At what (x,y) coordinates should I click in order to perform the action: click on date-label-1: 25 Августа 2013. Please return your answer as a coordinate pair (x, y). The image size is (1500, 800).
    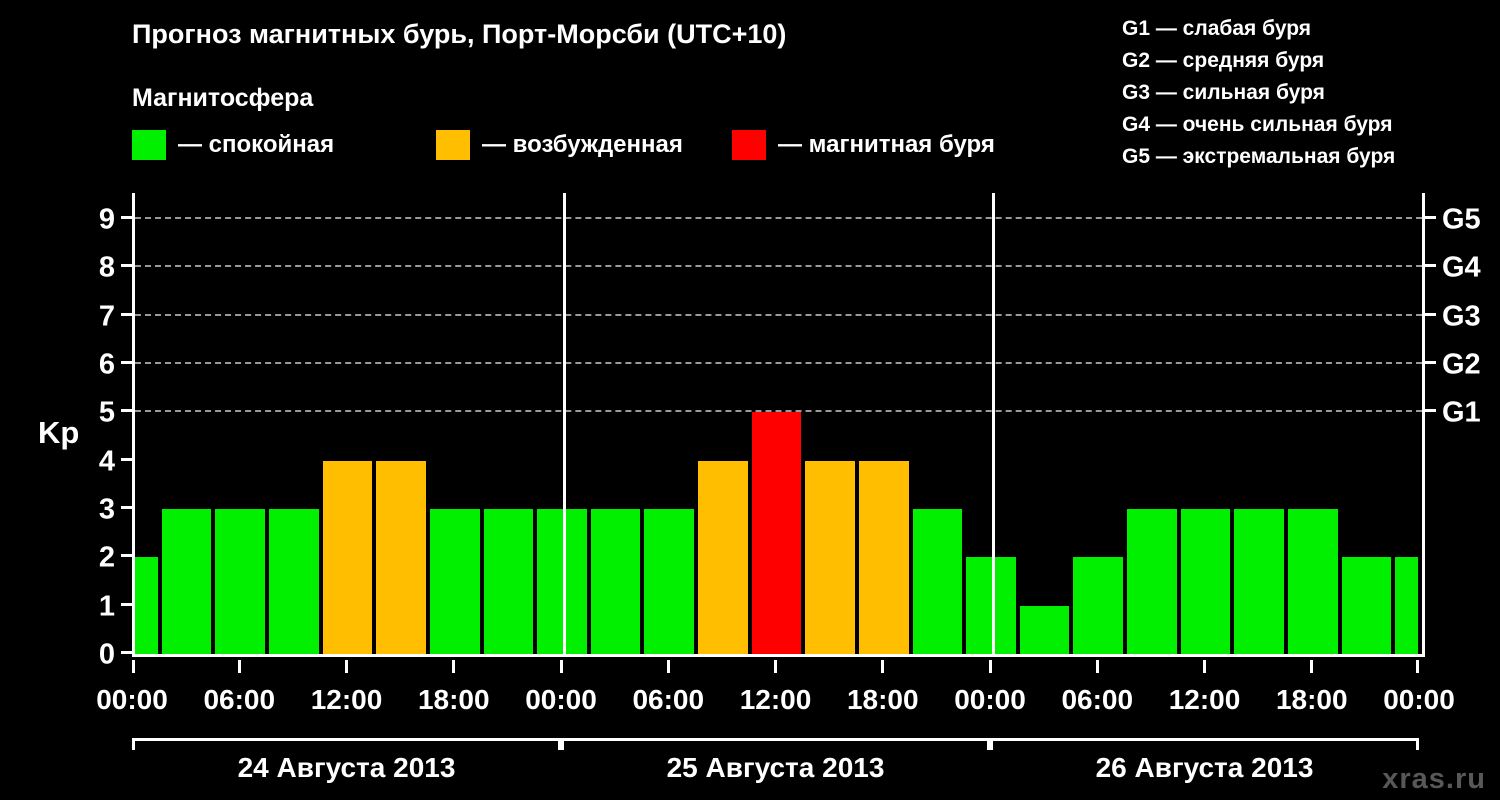
    Looking at the image, I should click on (775, 767).